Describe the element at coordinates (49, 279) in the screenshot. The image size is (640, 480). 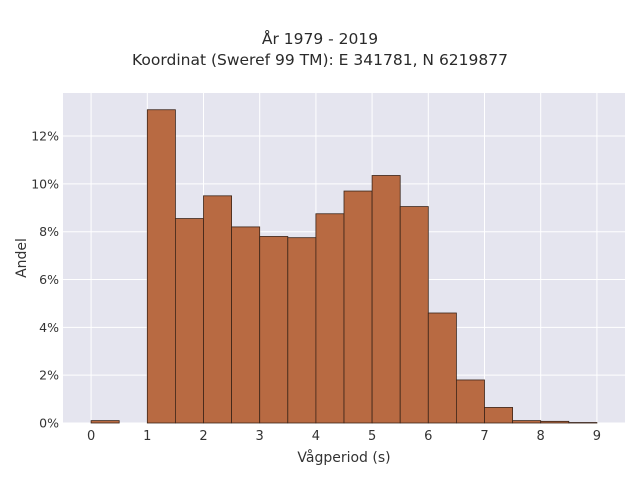
I see `y-tick-label-3: 6%` at that location.